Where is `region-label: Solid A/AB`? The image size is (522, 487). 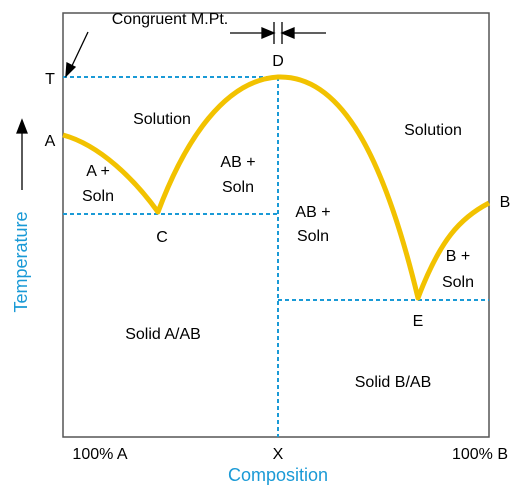
region-label: Solid A/AB is located at coordinates (163, 334).